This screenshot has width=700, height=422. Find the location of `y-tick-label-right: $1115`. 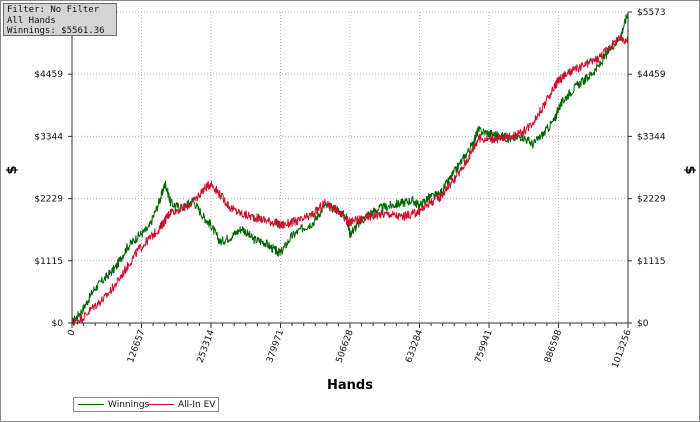

y-tick-label-right: $1115 is located at coordinates (651, 262).